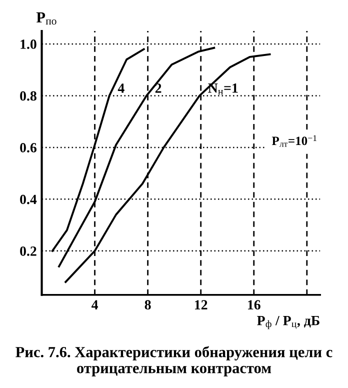  What do you see at coordinates (28, 44) in the screenshot?
I see `y-tick-label: 1.0` at bounding box center [28, 44].